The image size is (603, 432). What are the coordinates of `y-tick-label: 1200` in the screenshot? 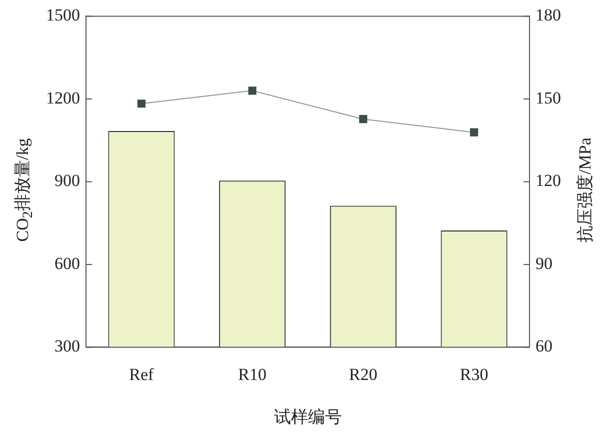 It's located at (63, 98).